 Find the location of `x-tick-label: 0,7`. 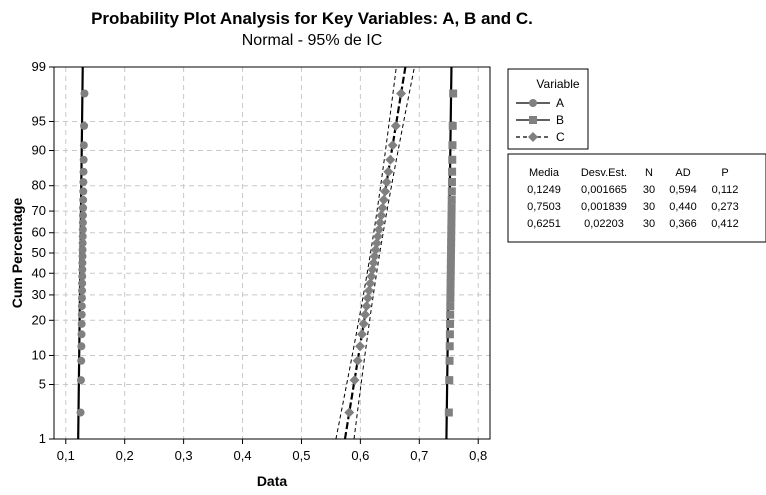

x-tick-label: 0,7 is located at coordinates (419, 455).